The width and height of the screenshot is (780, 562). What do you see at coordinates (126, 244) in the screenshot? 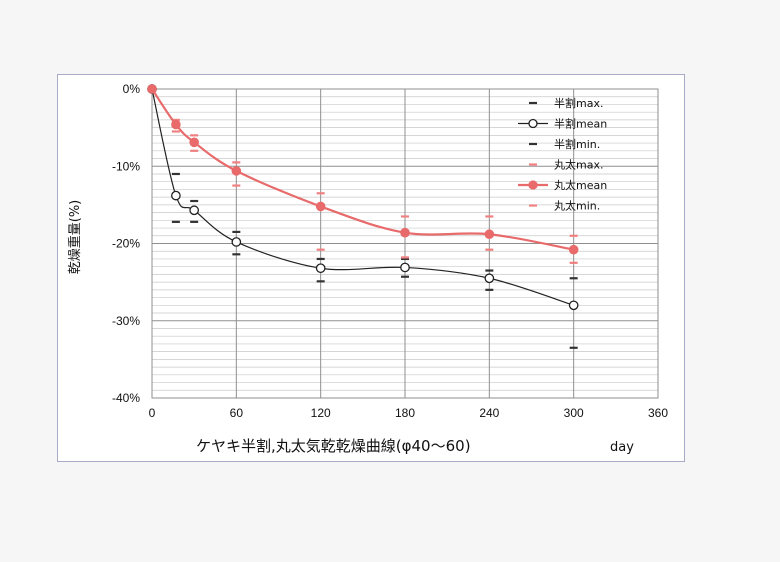
I see `y-tick-label: -20%` at bounding box center [126, 244].